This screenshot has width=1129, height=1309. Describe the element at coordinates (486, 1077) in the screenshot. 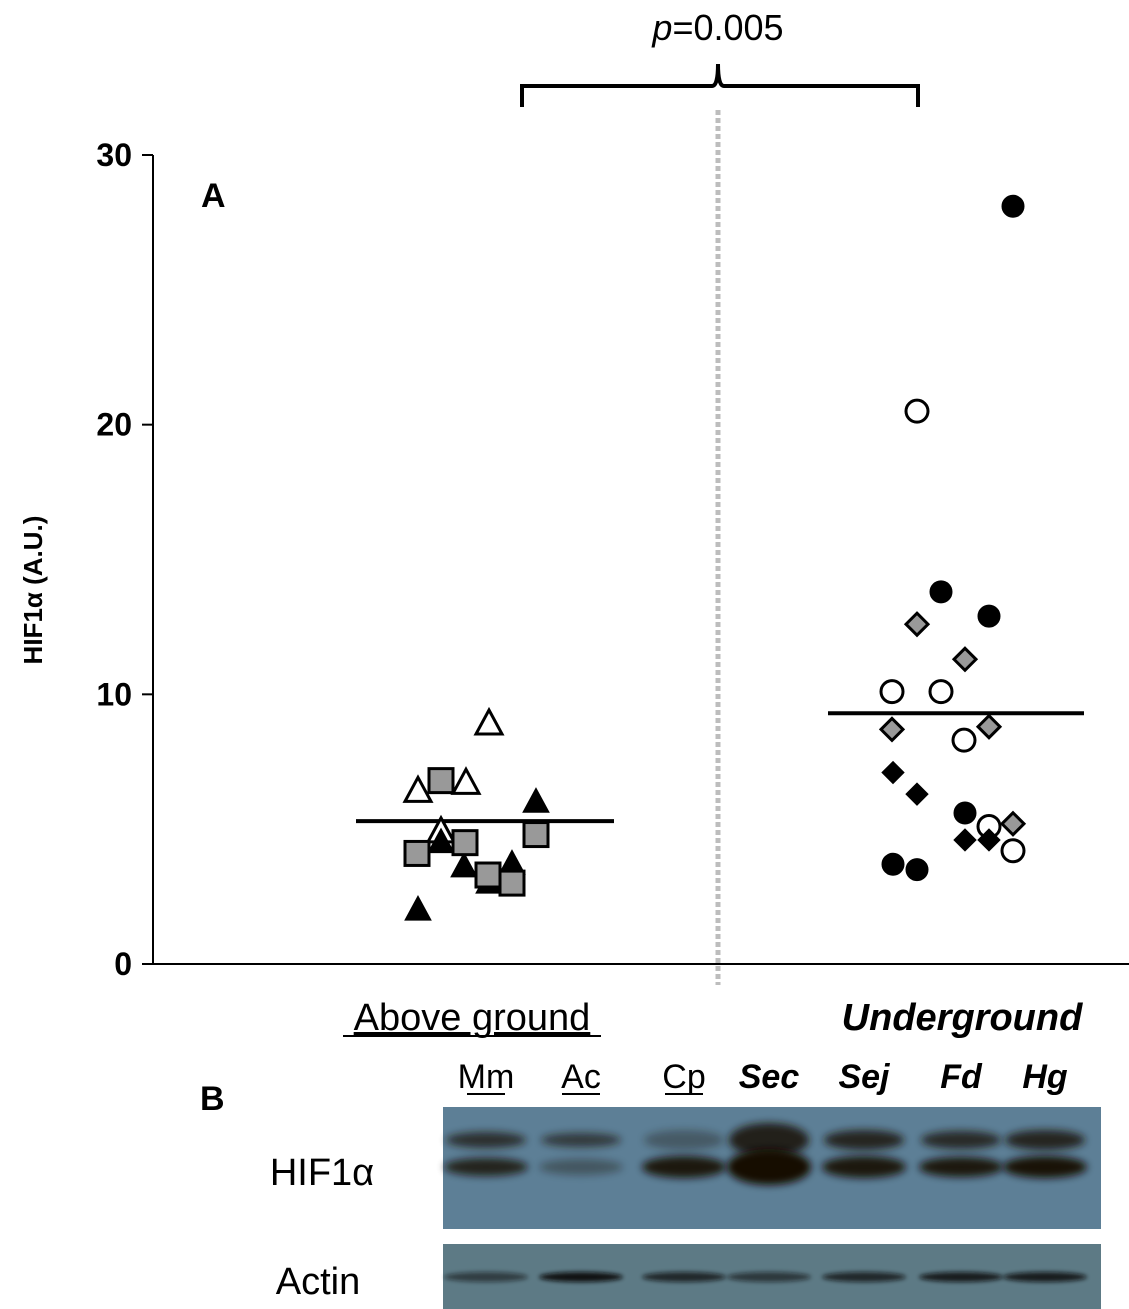

I see `lane-label: Mm` at that location.